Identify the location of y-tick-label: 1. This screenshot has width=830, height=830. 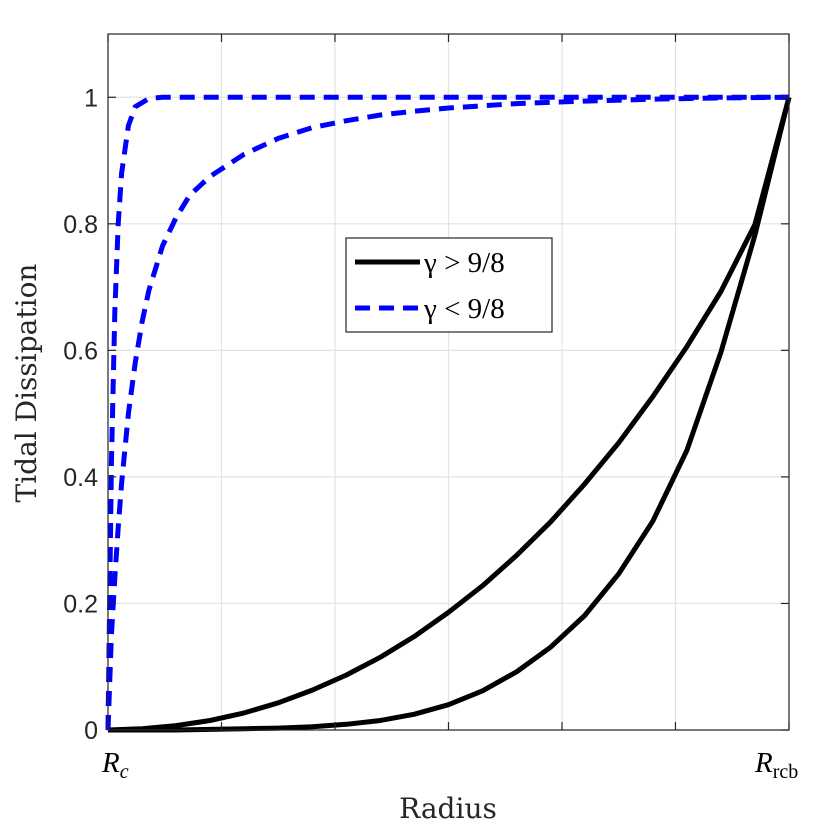
(91, 98).